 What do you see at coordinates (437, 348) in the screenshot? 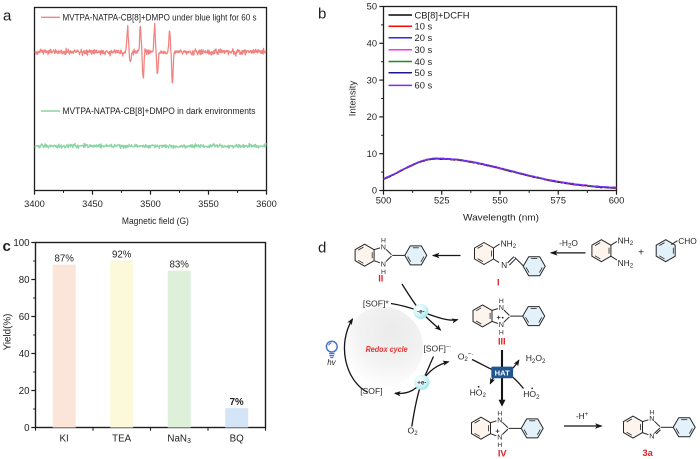
I see `svg-text: [SOF]−·` at bounding box center [437, 348].